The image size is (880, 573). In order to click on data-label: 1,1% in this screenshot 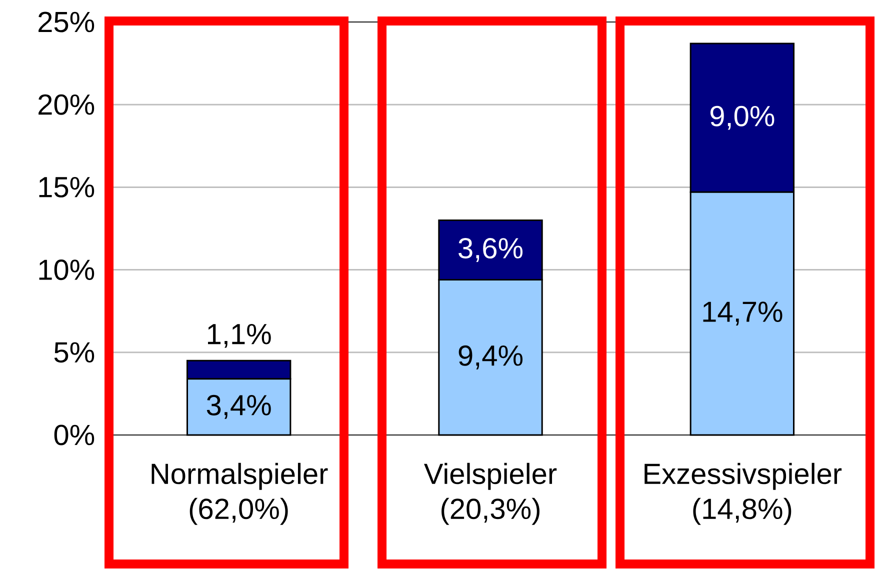, I will do `click(239, 336)`.